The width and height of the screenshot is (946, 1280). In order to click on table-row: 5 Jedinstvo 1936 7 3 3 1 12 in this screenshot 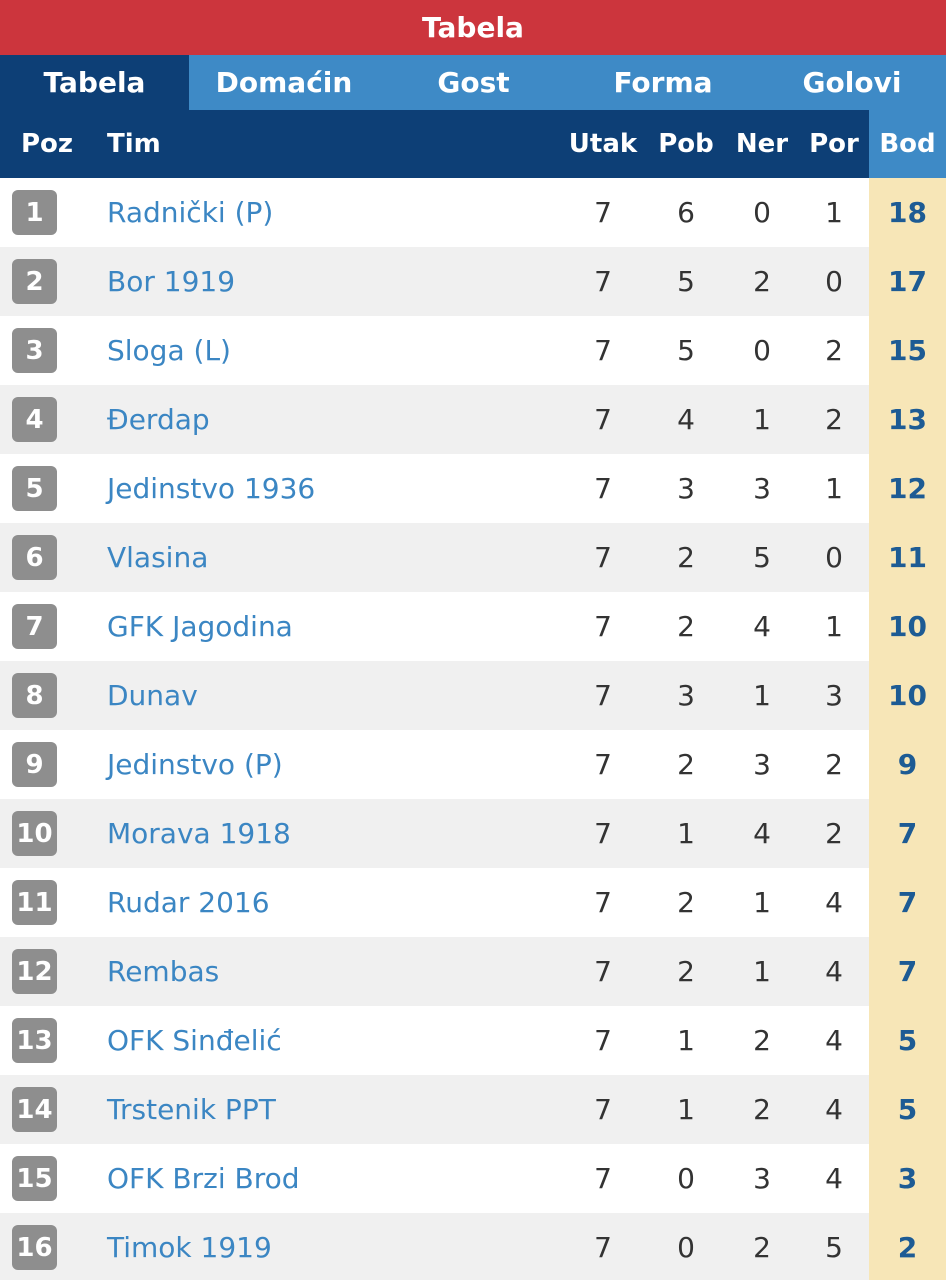, I will do `click(473, 488)`.